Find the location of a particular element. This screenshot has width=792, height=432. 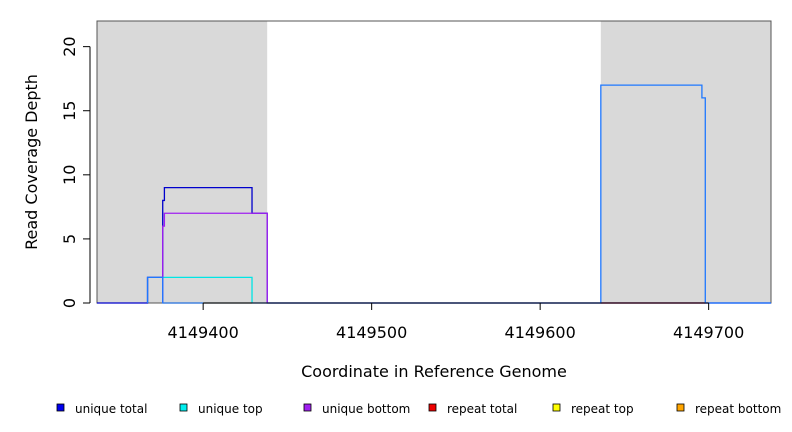

y-axis: 0 5 10 15 20 is located at coordinates (75, 172).